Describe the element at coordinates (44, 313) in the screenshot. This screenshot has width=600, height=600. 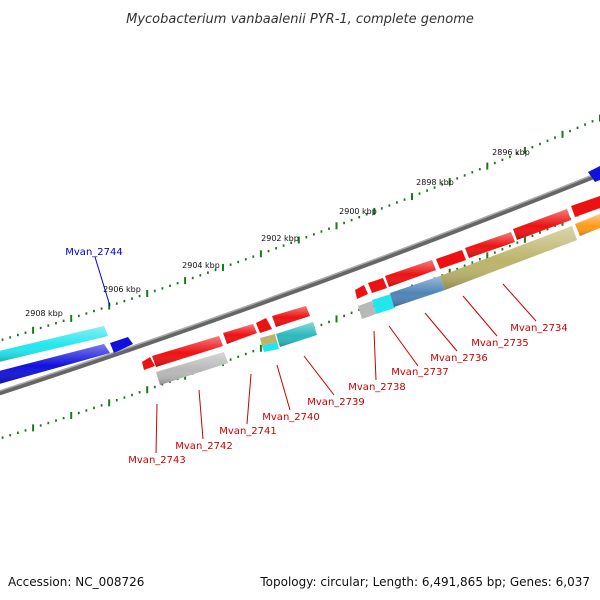
I see `tick-label: 2908 kbp` at that location.